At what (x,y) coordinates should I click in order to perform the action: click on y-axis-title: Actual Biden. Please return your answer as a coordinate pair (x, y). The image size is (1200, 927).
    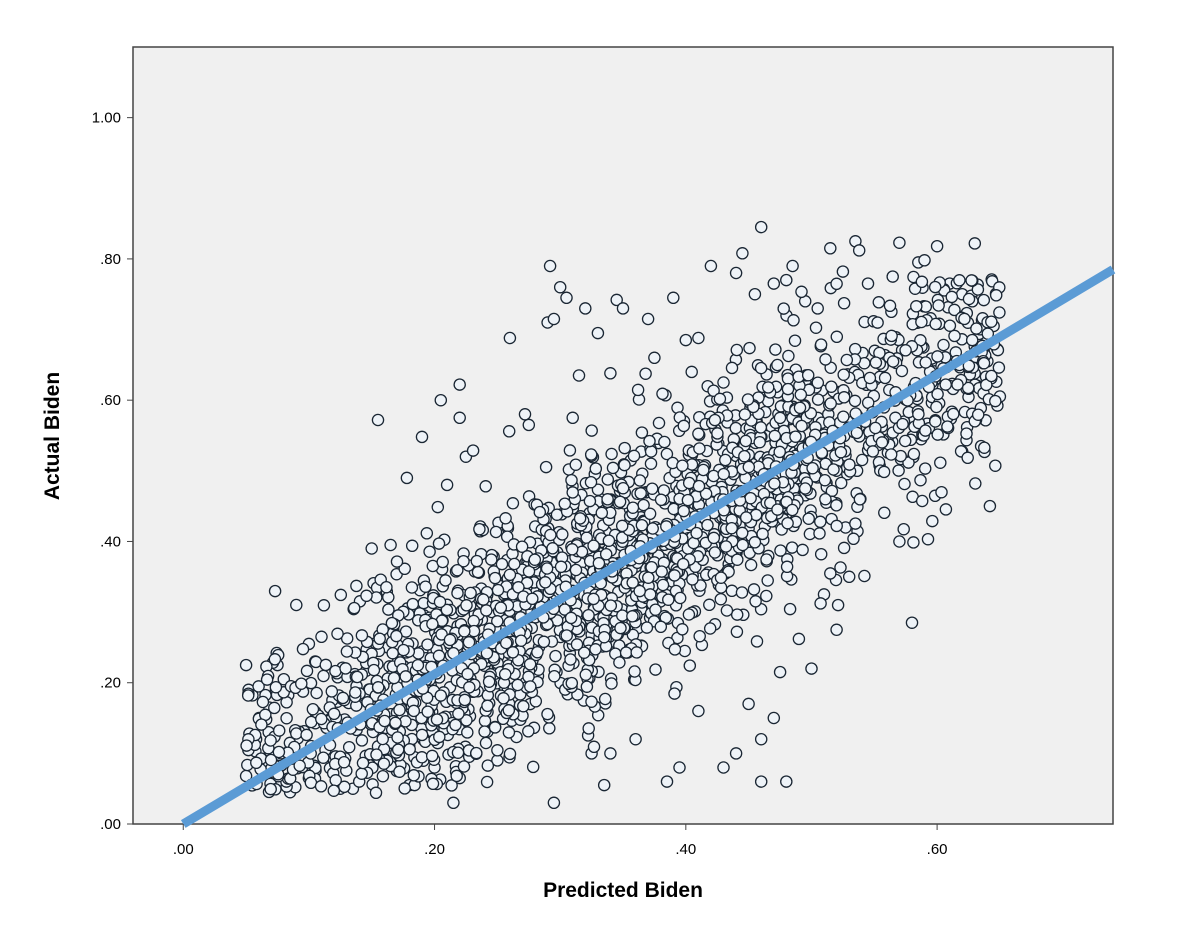
    Looking at the image, I should click on (52, 436).